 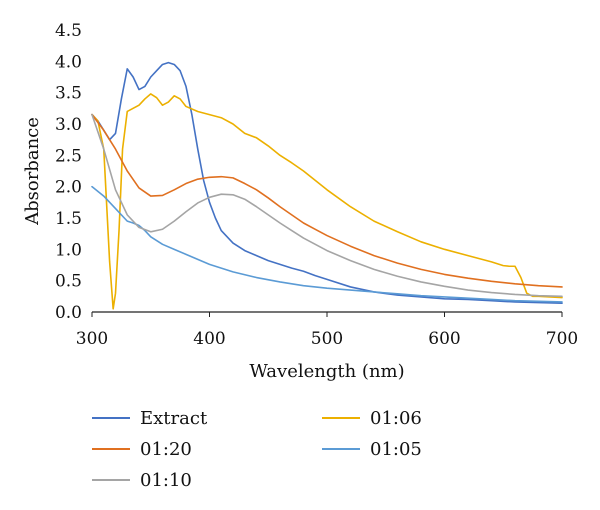 What do you see at coordinates (68, 172) in the screenshot?
I see `y-axis-ticks: 0.0 0.5 1.0 1.5 2.0 2.5 3.0 3.5 4.0 4.5` at bounding box center [68, 172].